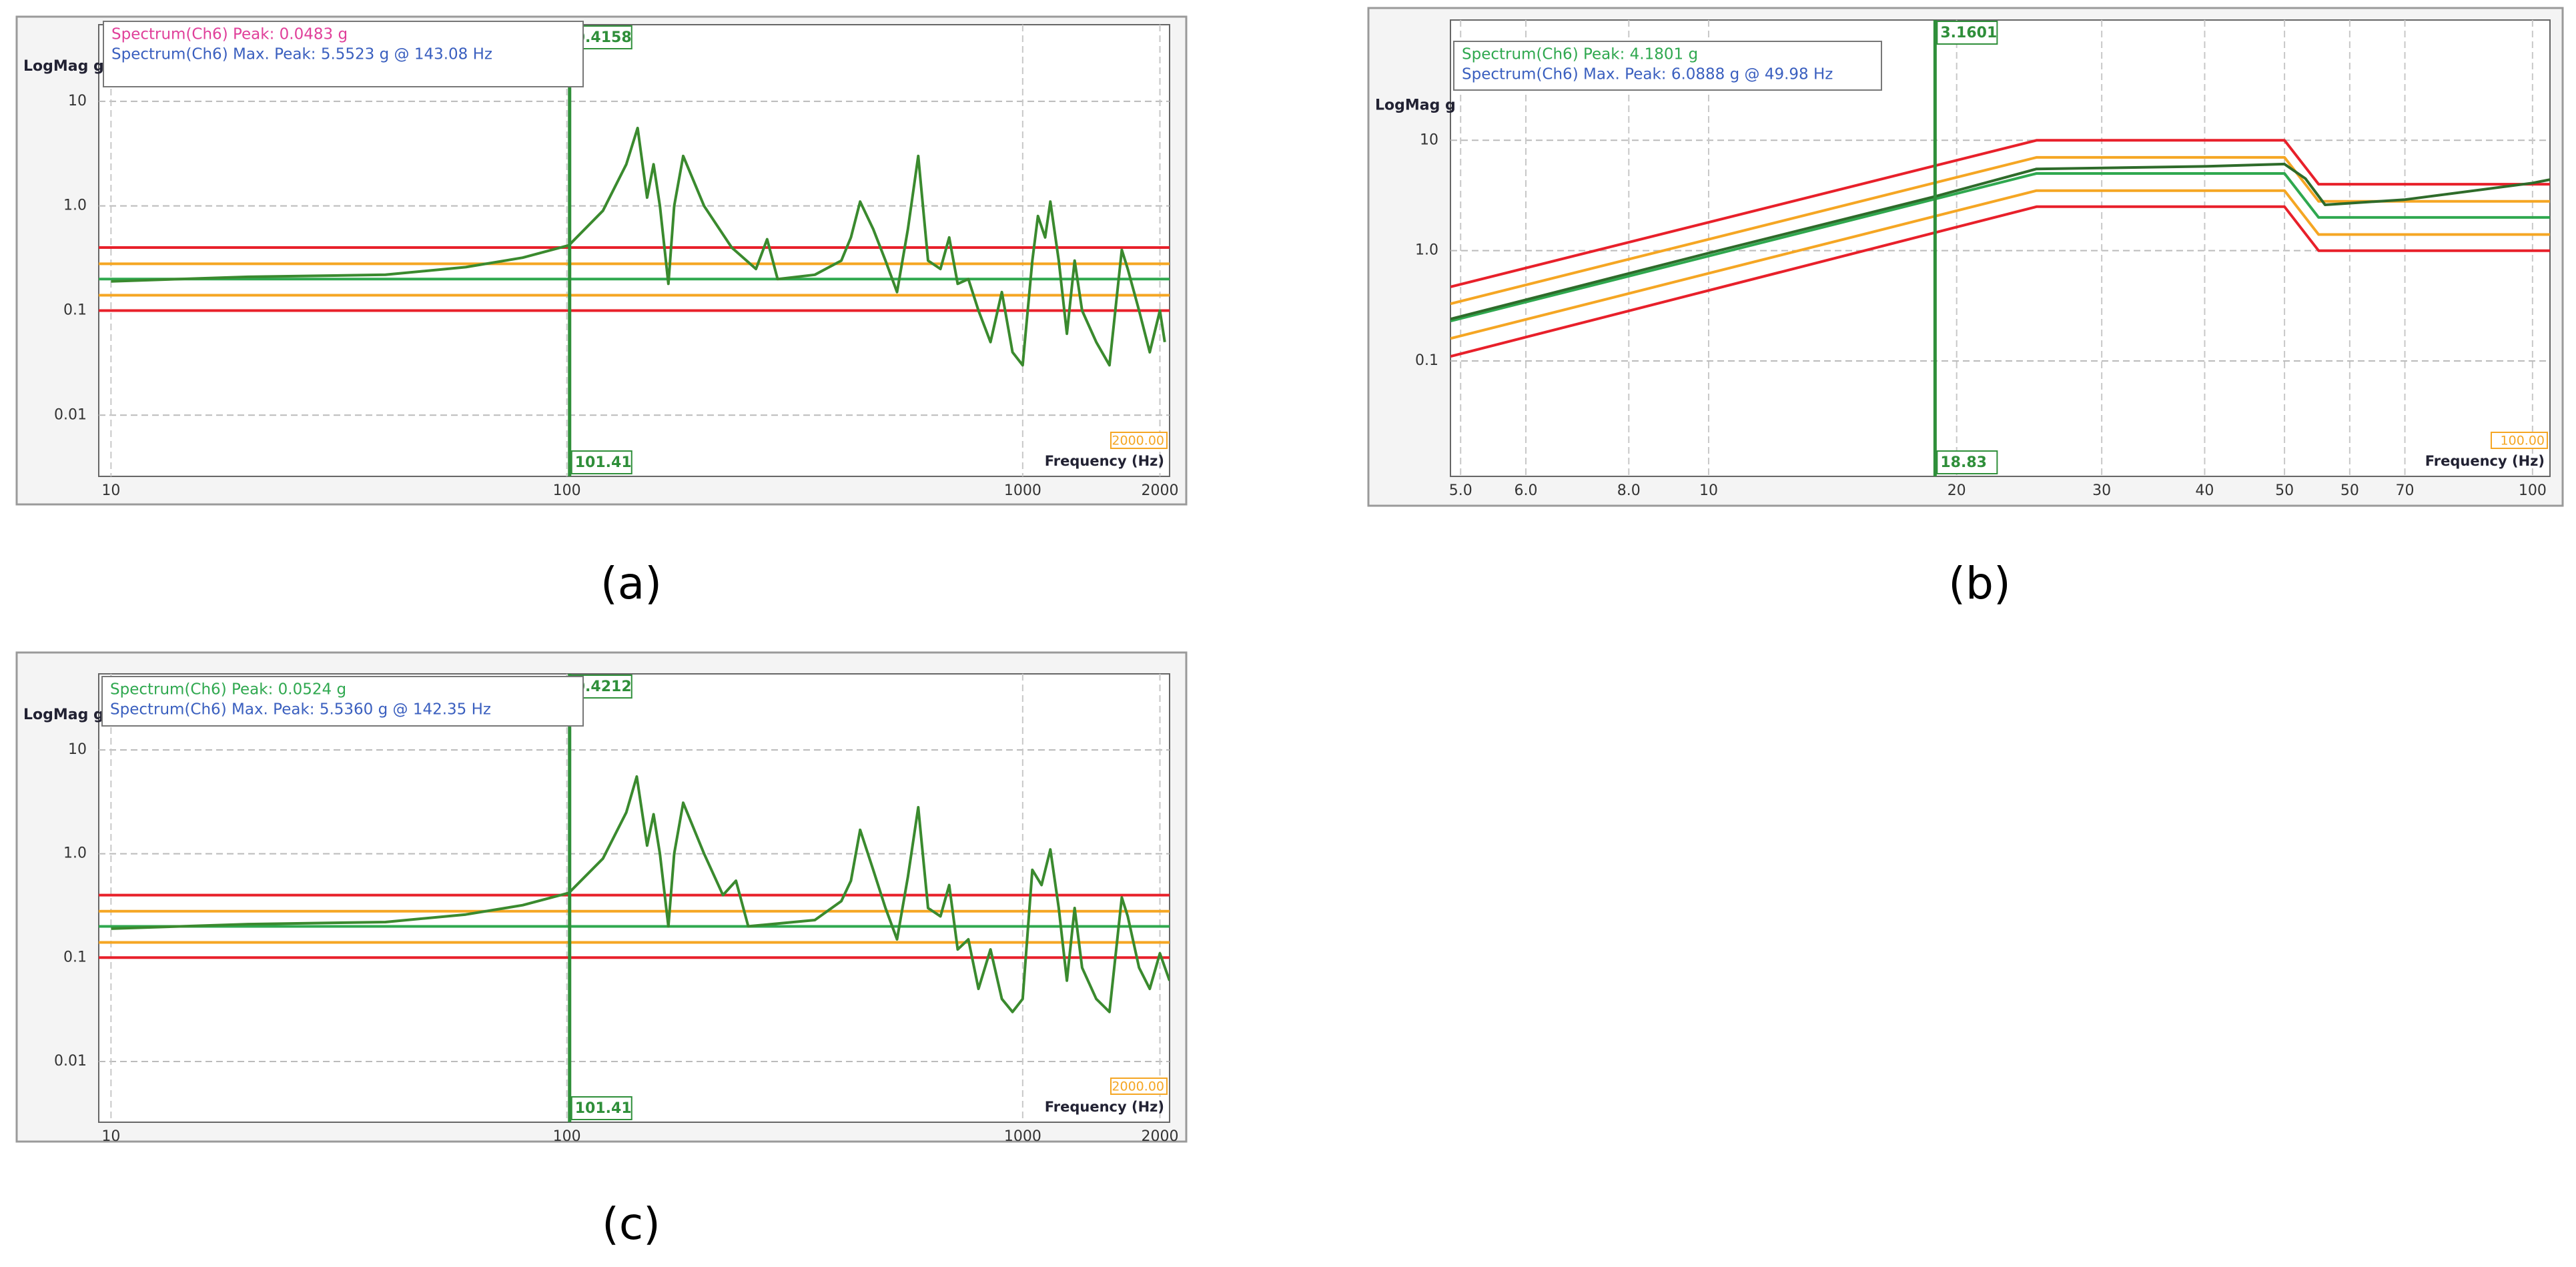 Image resolution: width=2576 pixels, height=1267 pixels. I want to click on readout-text: Spectrum(Ch6) Peak: 4.1801 g, so click(1580, 55).